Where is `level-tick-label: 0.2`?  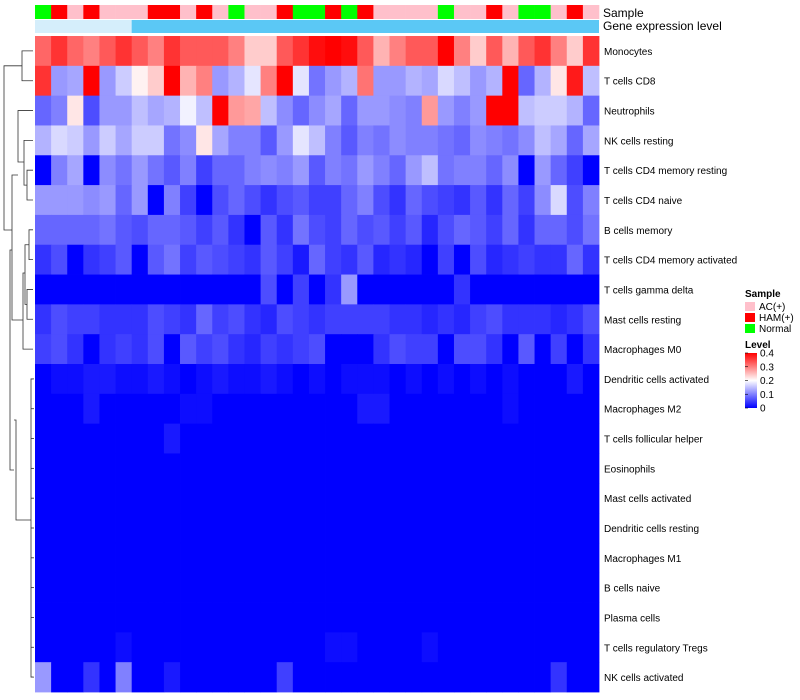
level-tick-label: 0.2 is located at coordinates (767, 381).